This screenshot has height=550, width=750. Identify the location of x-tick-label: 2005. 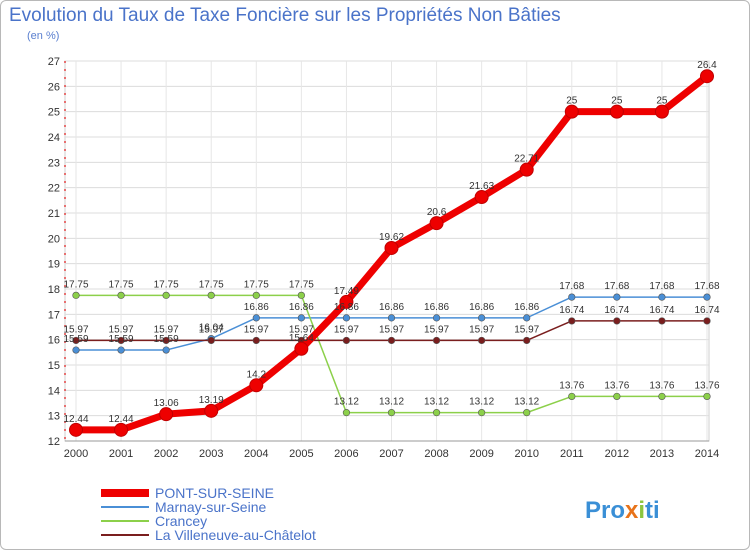
(301, 454).